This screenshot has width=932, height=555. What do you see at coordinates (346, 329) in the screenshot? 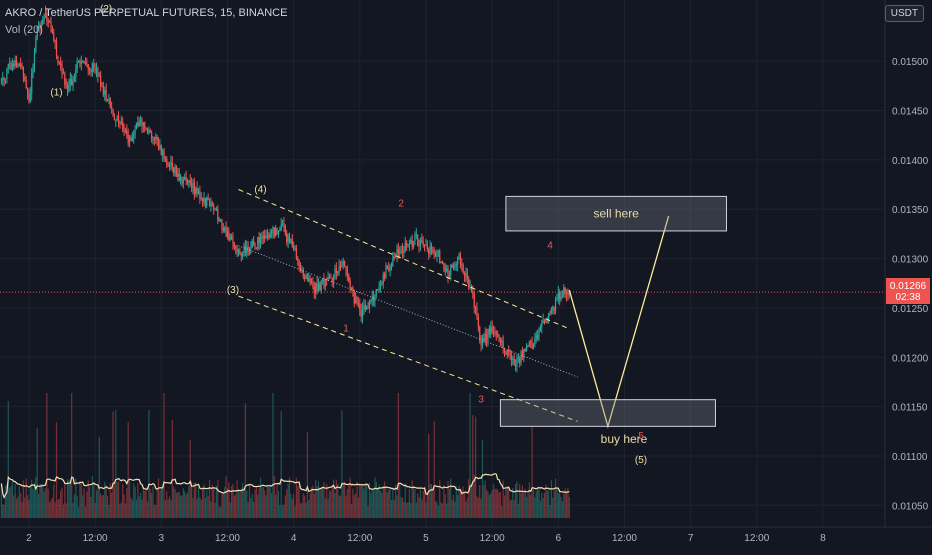
I see `wave-label-secondary: 1` at bounding box center [346, 329].